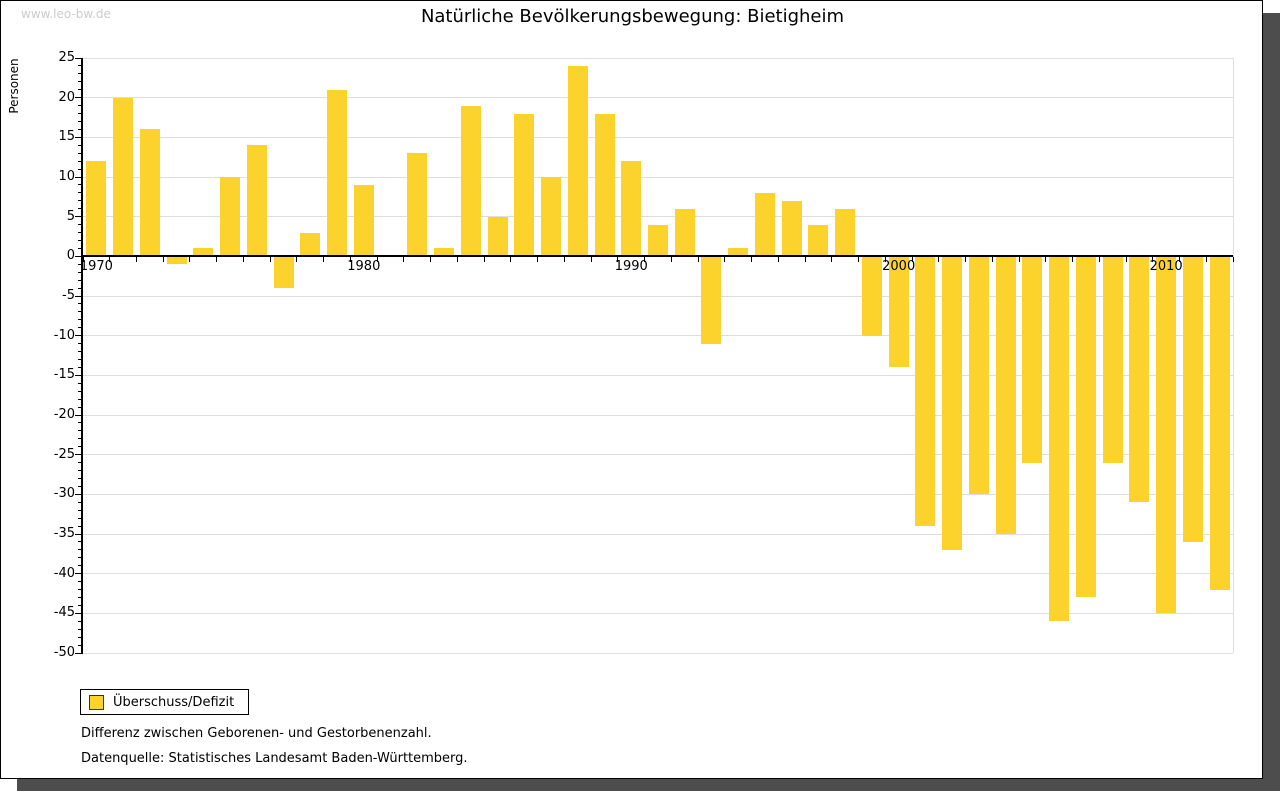 Image resolution: width=1280 pixels, height=791 pixels. What do you see at coordinates (1166, 267) in the screenshot?
I see `x-tick-label: 2010` at bounding box center [1166, 267].